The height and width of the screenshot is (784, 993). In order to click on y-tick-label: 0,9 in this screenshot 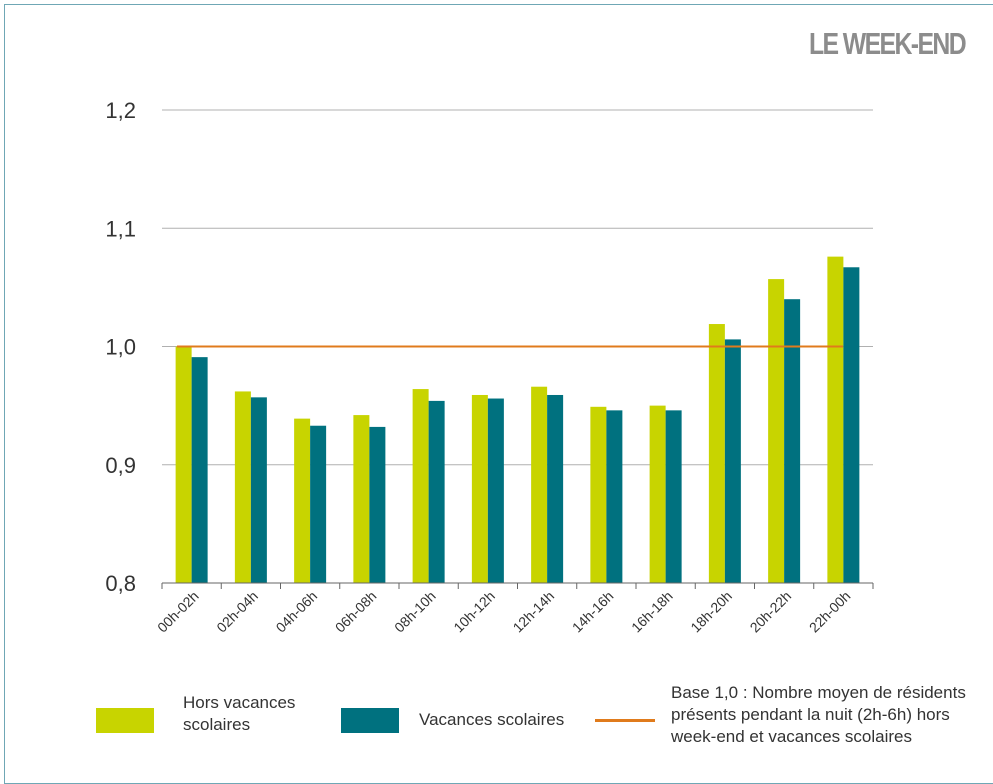, I will do `click(120, 465)`.